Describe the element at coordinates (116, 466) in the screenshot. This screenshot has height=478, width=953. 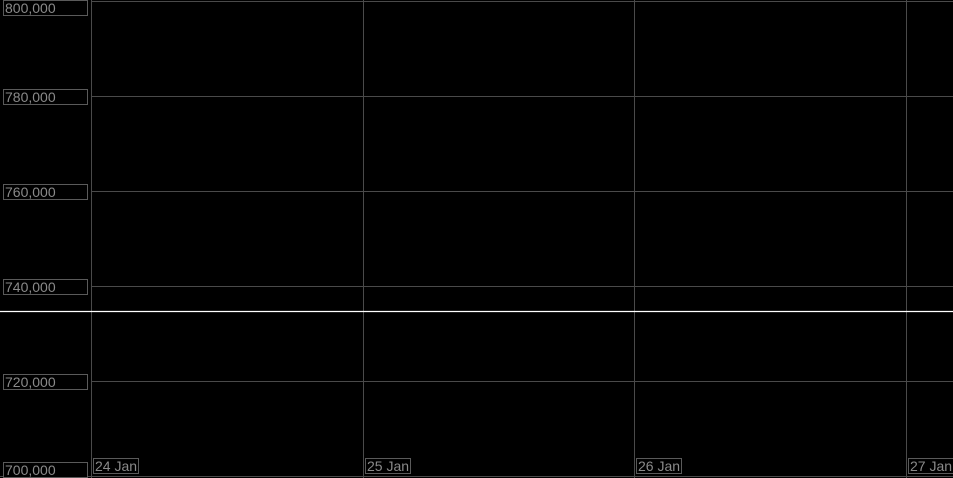
I see `x-tick-label: 24 Jan` at that location.